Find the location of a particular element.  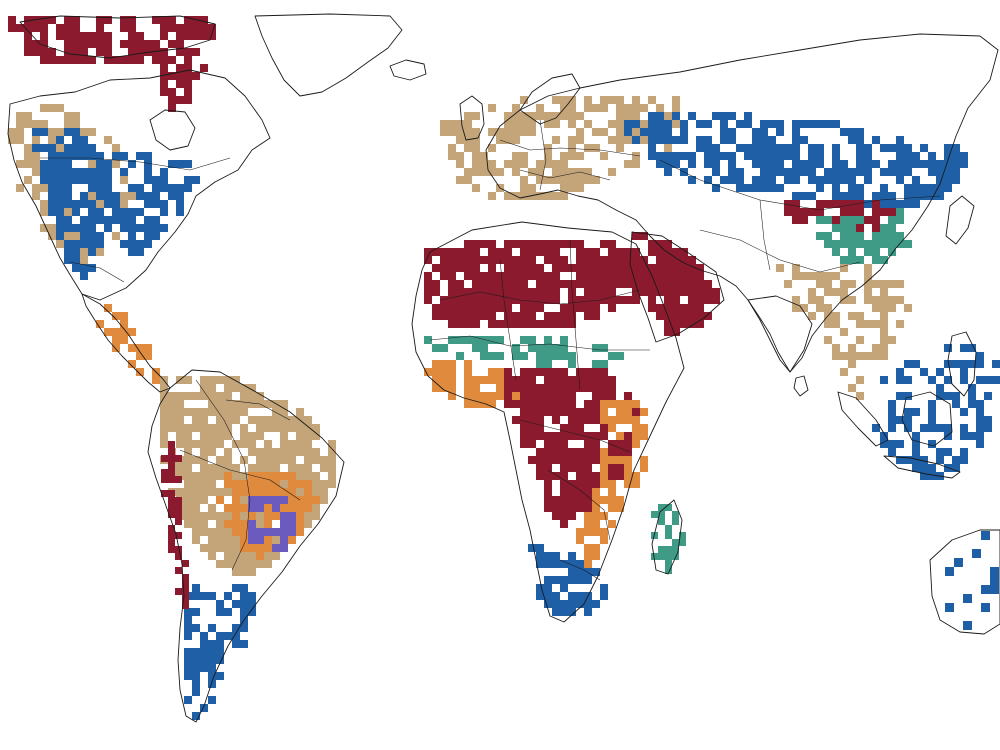

region-central-africa is located at coordinates (572, 448).